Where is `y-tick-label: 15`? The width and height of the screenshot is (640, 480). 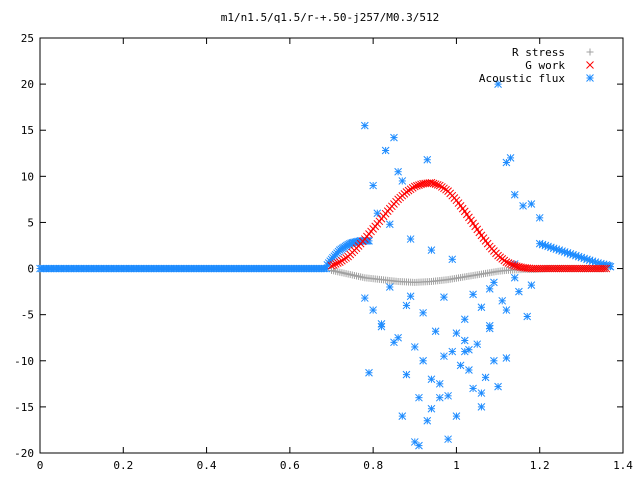
y-tick-label: 15 is located at coordinates (27, 130).